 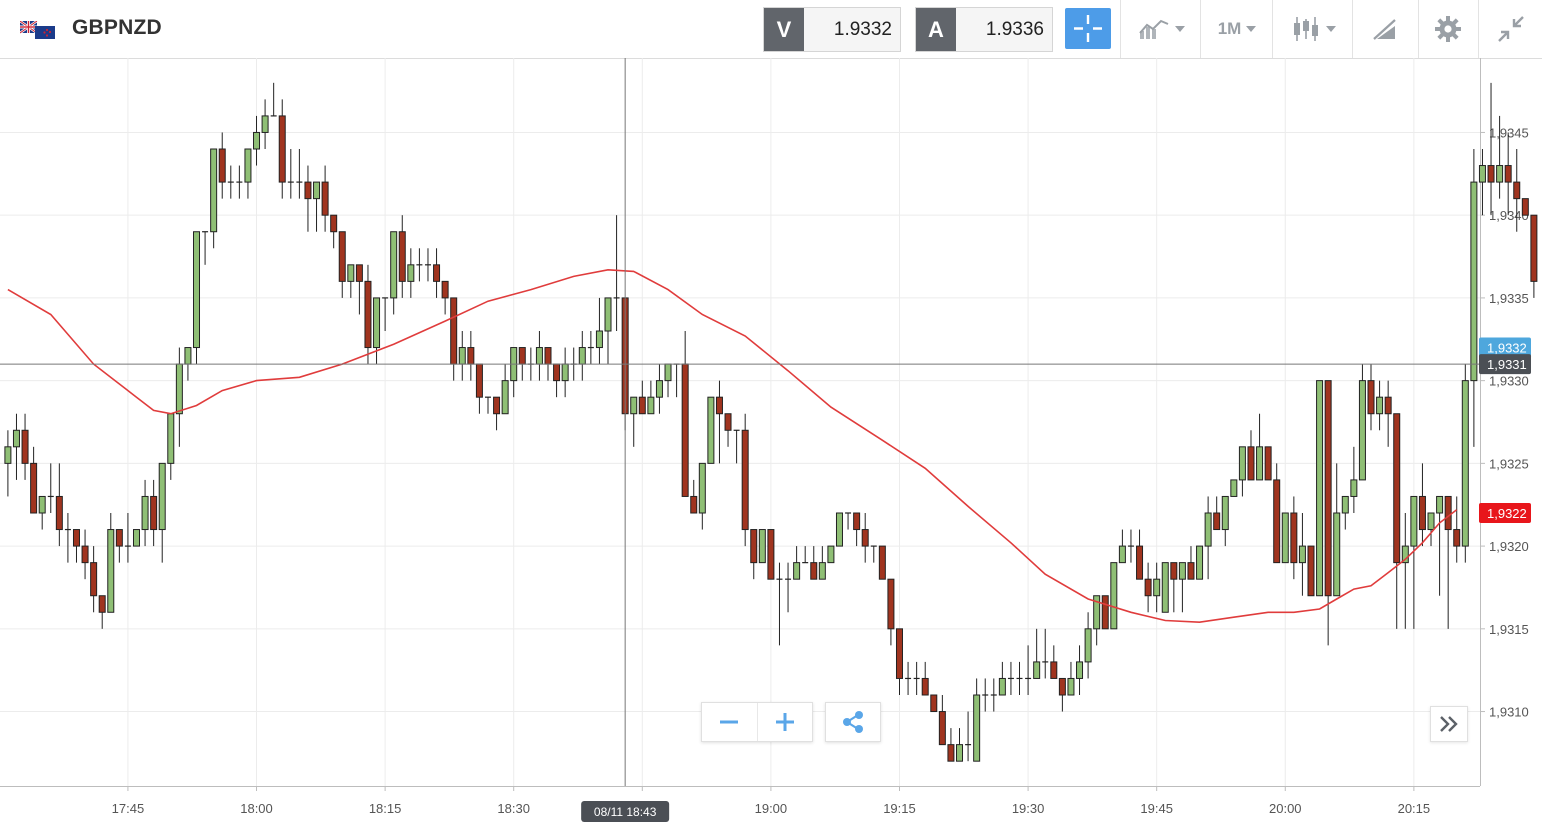 I want to click on drawing-tool-icon, so click(x=1384, y=29).